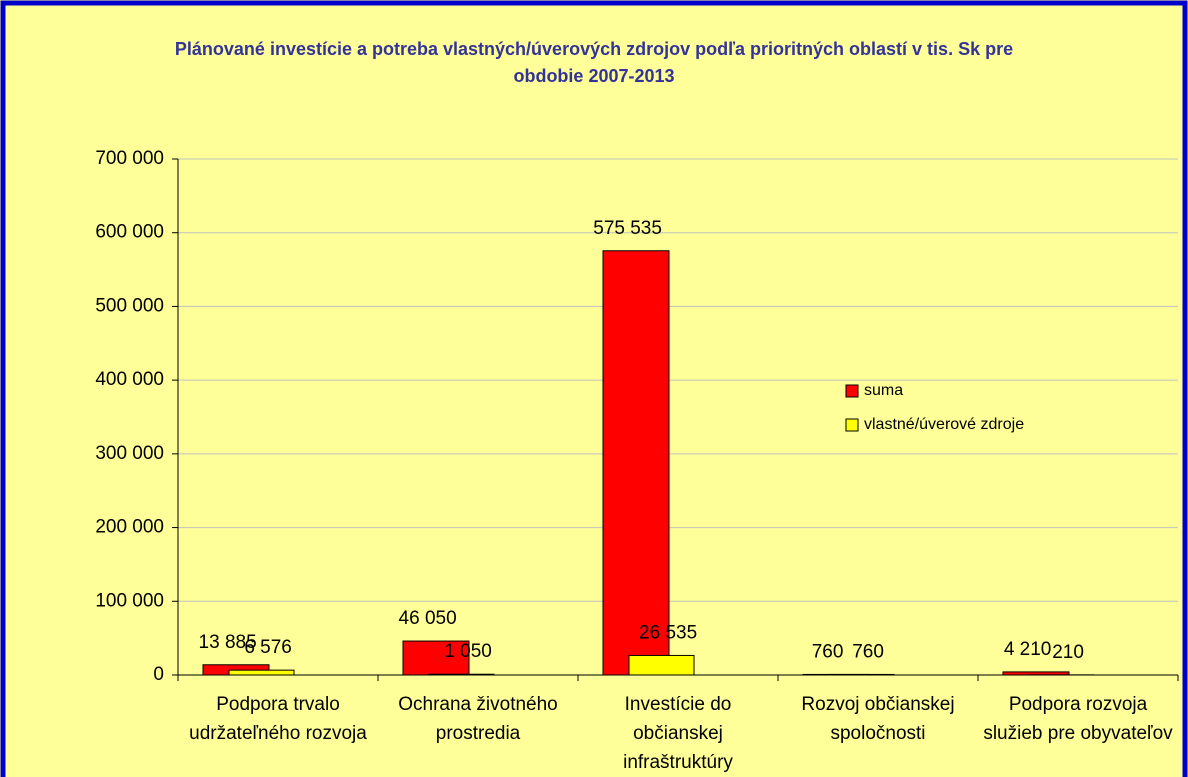  Describe the element at coordinates (428, 618) in the screenshot. I see `data-label: 46 050` at that location.